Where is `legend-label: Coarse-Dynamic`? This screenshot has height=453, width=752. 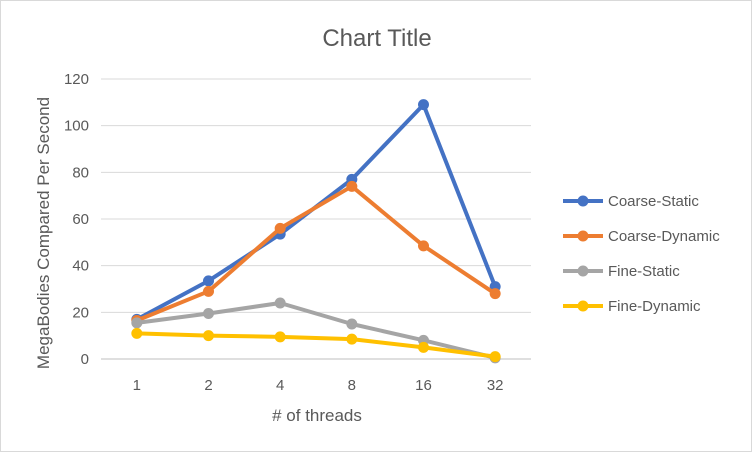 legend-label: Coarse-Dynamic is located at coordinates (664, 236).